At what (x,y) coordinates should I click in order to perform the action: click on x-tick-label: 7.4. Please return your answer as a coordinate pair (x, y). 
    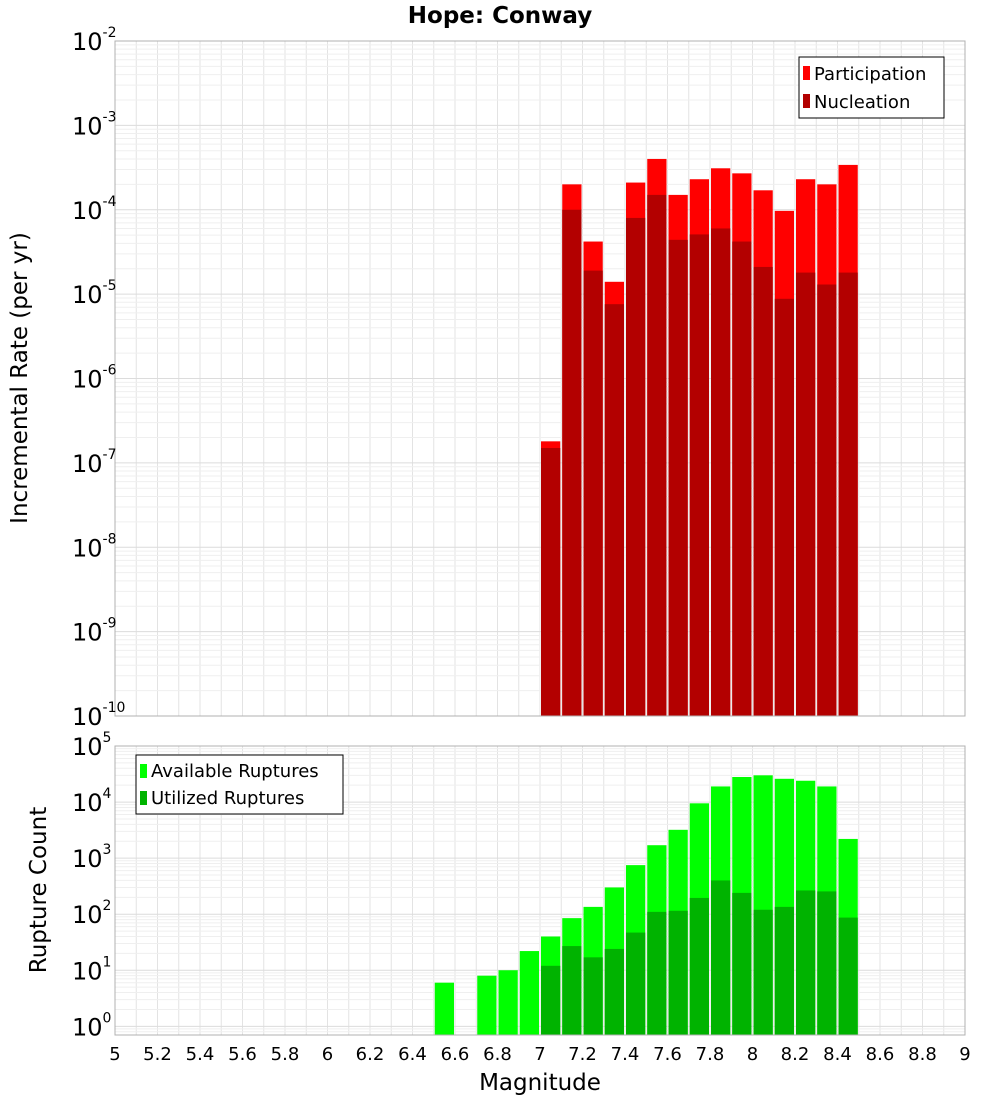
    Looking at the image, I should click on (625, 1054).